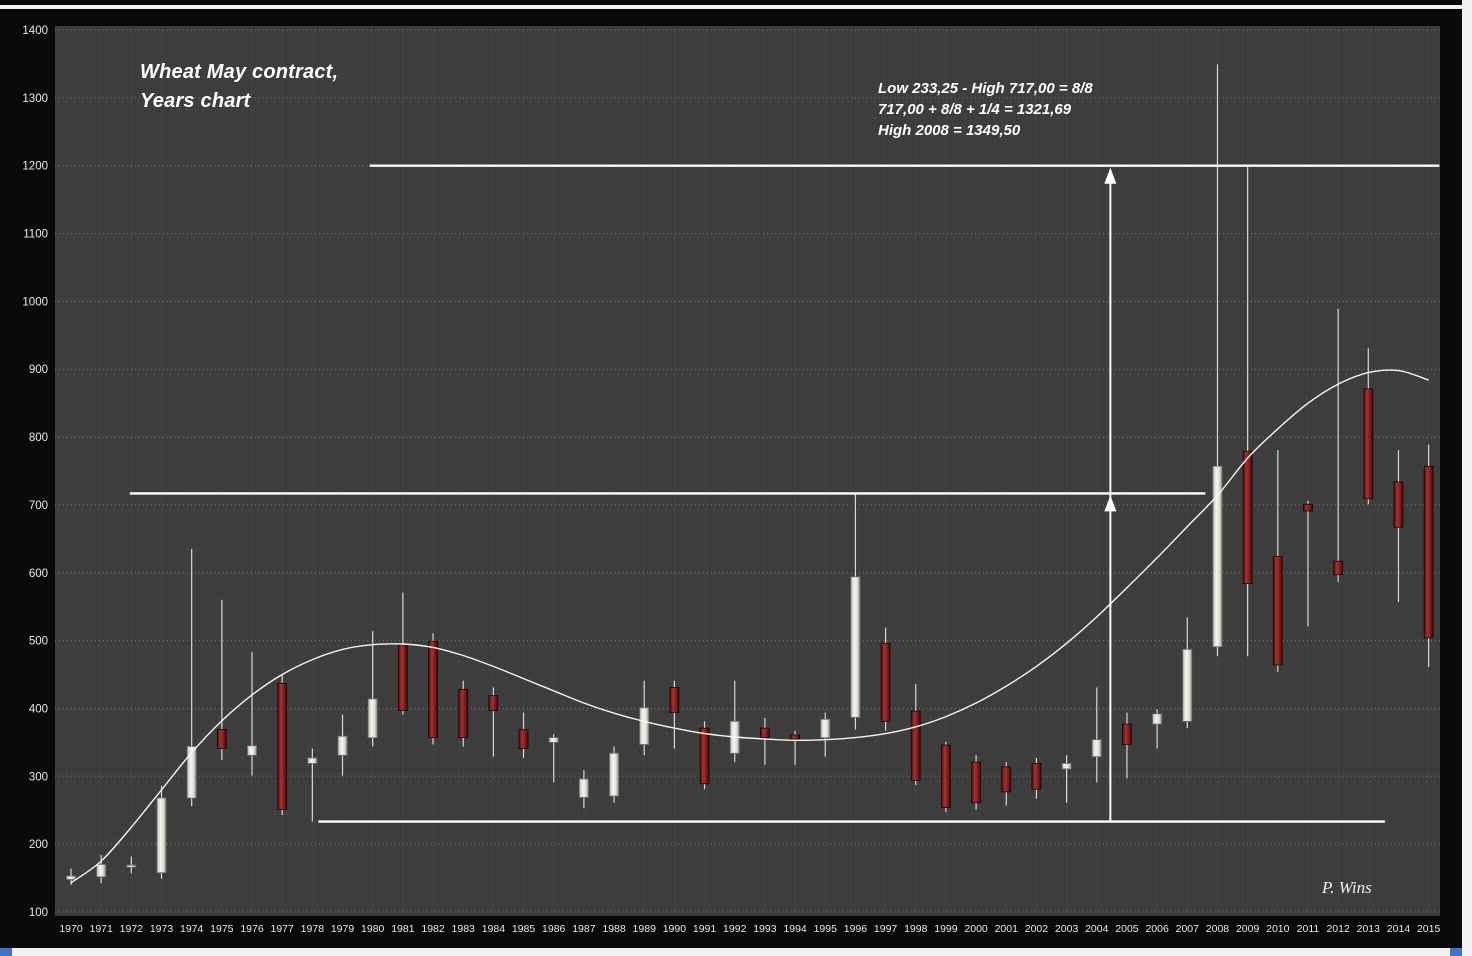 The image size is (1472, 956). I want to click on x-tick-1996: 1996, so click(856, 929).